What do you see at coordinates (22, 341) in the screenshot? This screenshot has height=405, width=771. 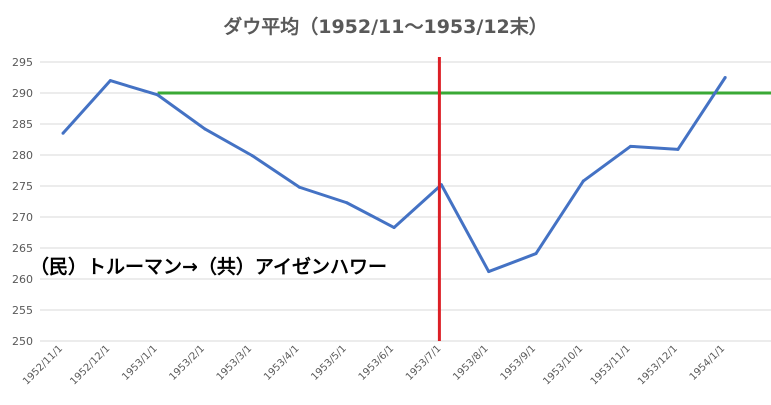 I see `y-tick-label: 250` at bounding box center [22, 341].